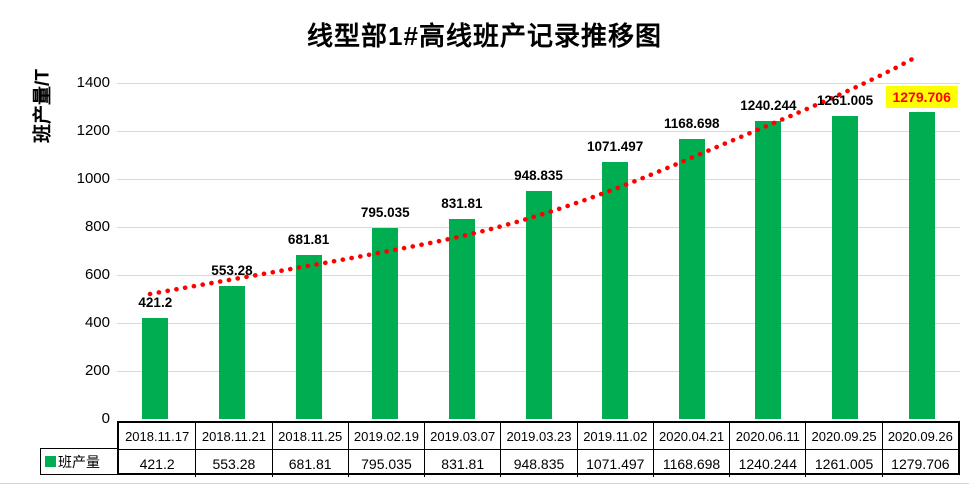 This screenshot has width=969, height=488. I want to click on data-label: 681.81, so click(308, 240).